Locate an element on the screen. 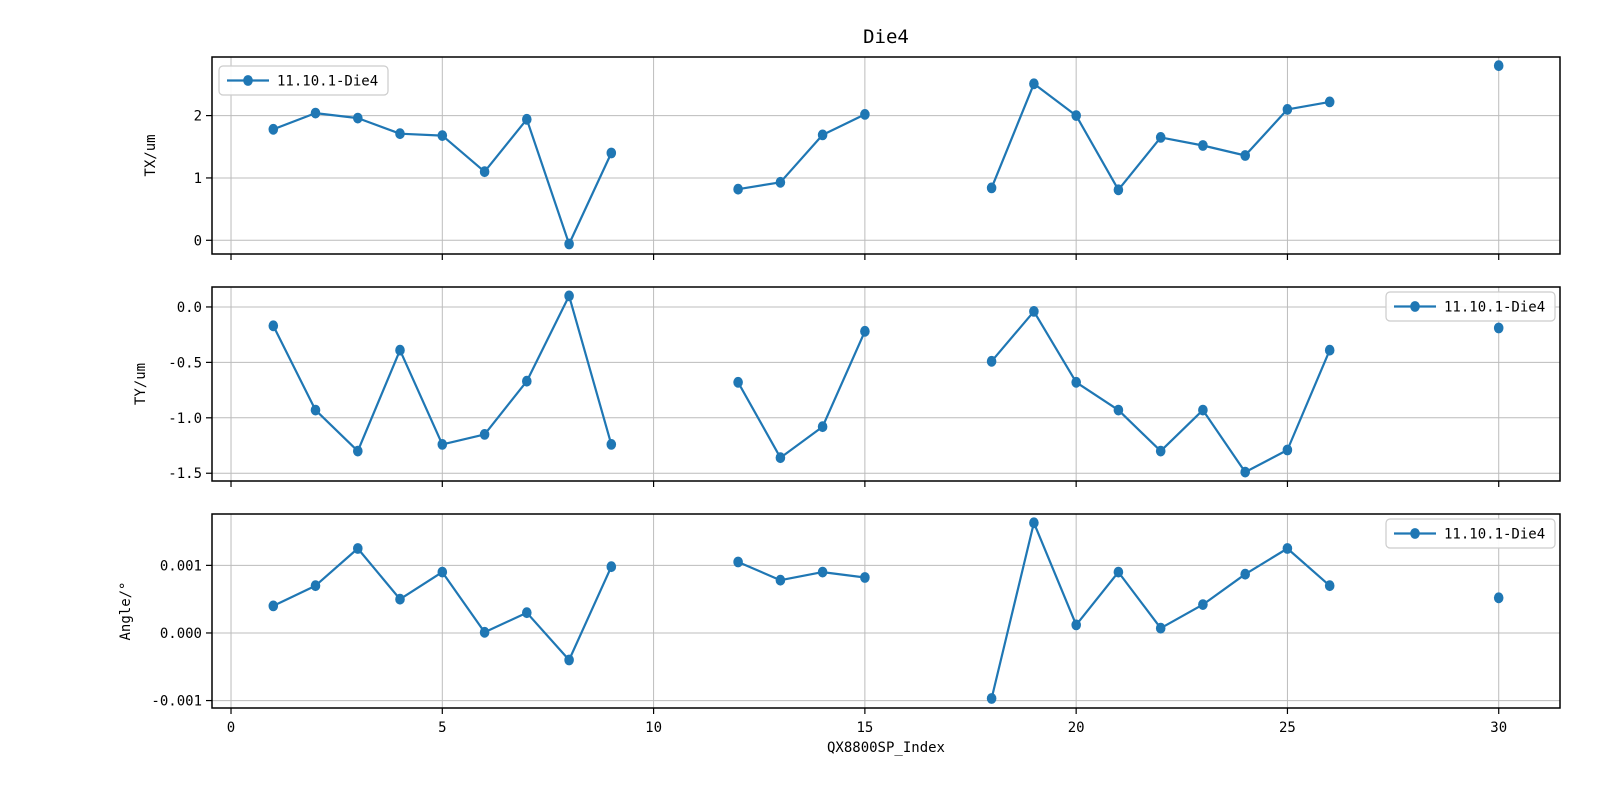 This screenshot has width=1598, height=800. y-tick-label: 0.0 is located at coordinates (189, 308).